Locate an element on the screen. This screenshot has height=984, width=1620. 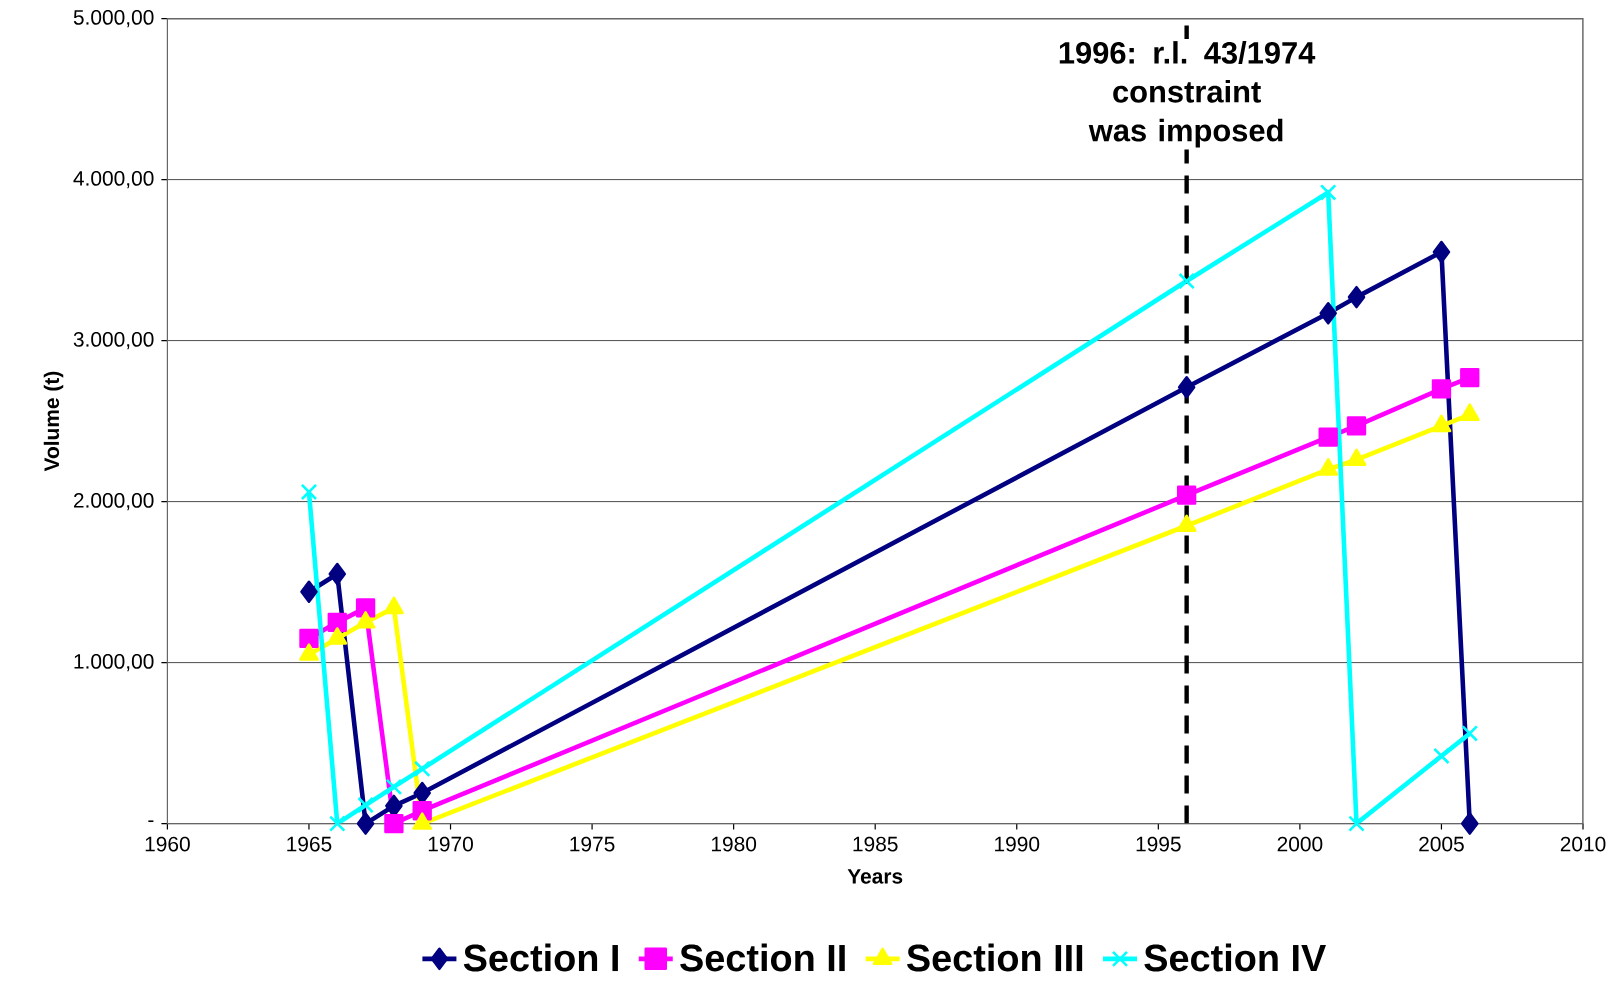
x-tick-label: 1975 is located at coordinates (592, 844).